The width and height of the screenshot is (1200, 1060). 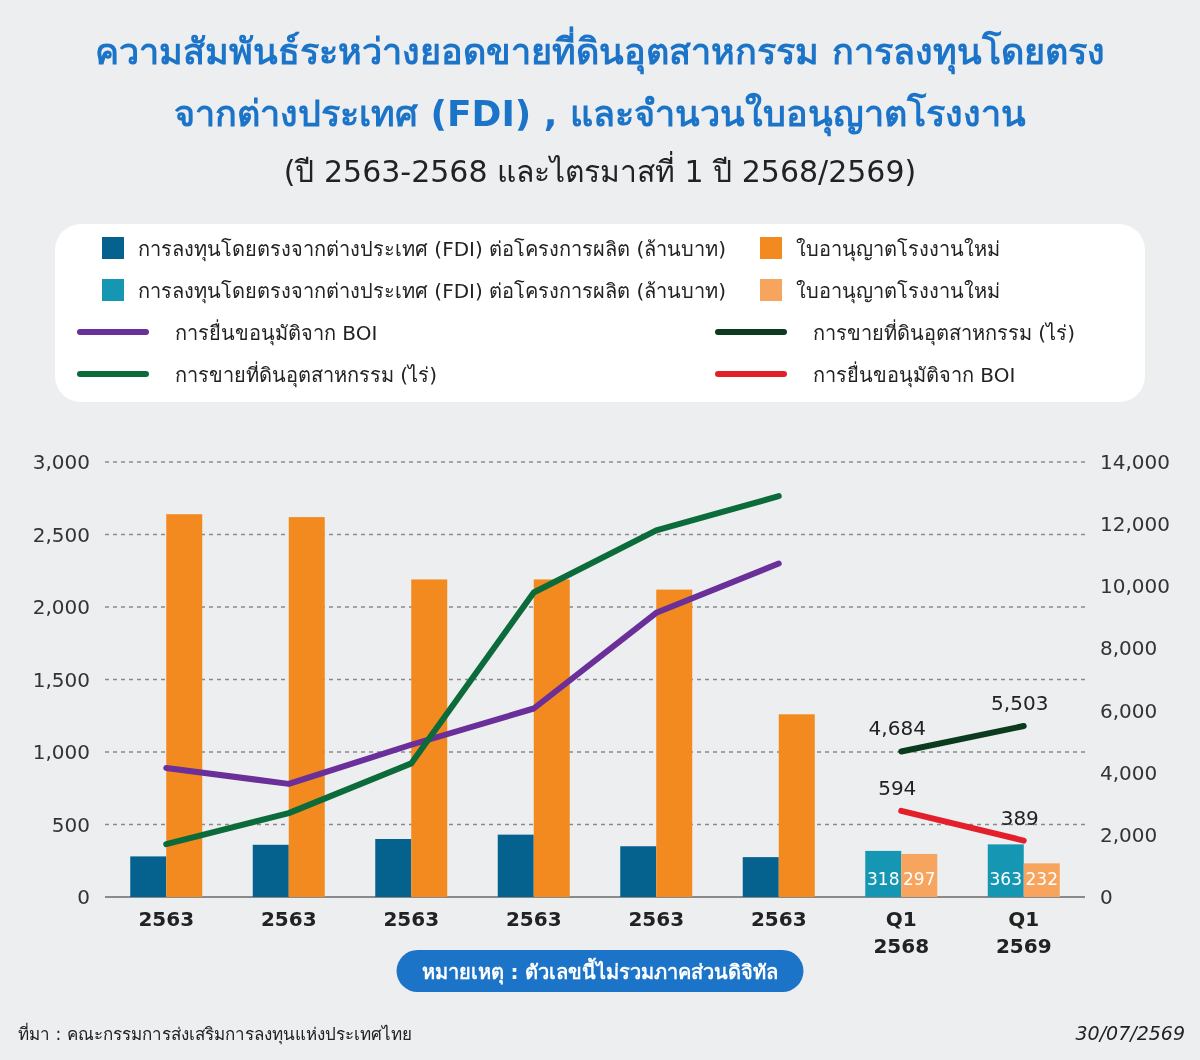 I want to click on y-tick-label: 1,000, so click(x=61, y=752).